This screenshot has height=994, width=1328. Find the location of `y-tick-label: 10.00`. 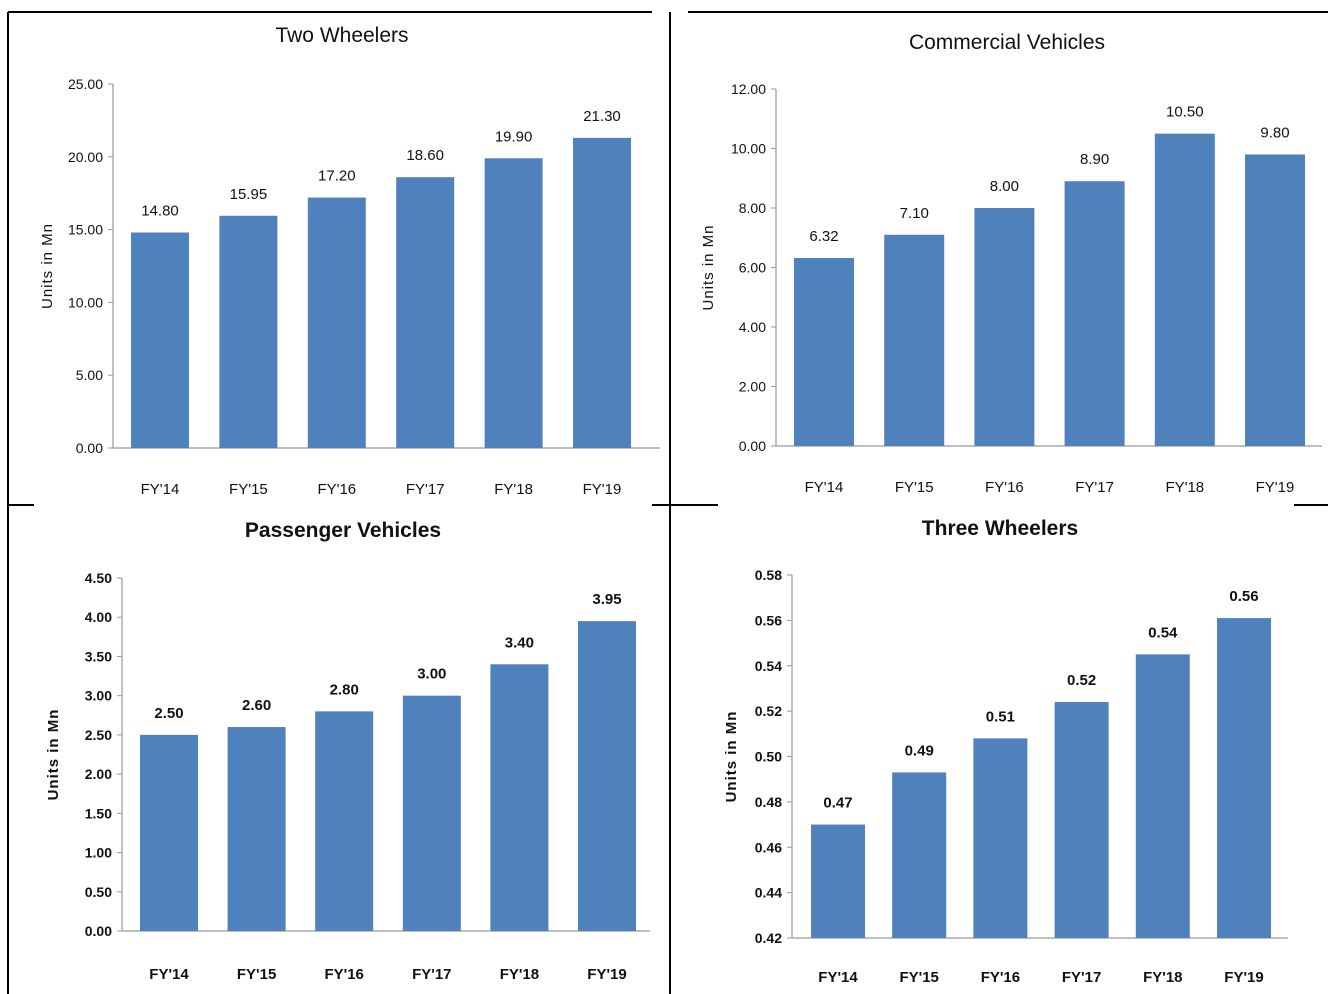

y-tick-label: 10.00 is located at coordinates (748, 149).